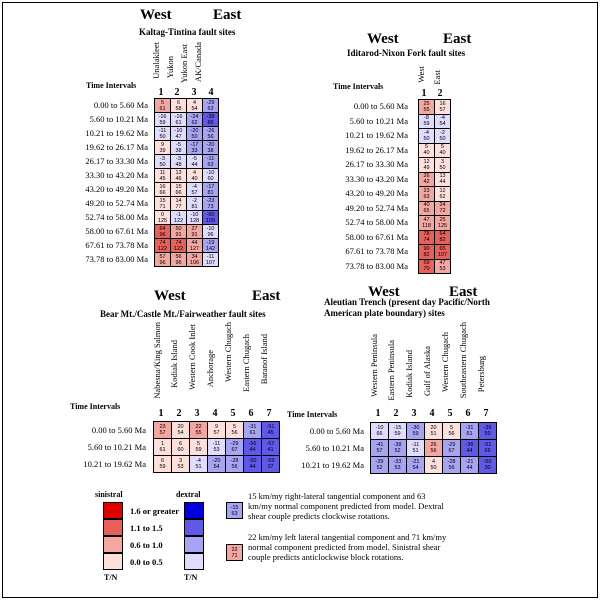 The image size is (600, 600). I want to click on column-label: Anchorage, so click(210, 369).